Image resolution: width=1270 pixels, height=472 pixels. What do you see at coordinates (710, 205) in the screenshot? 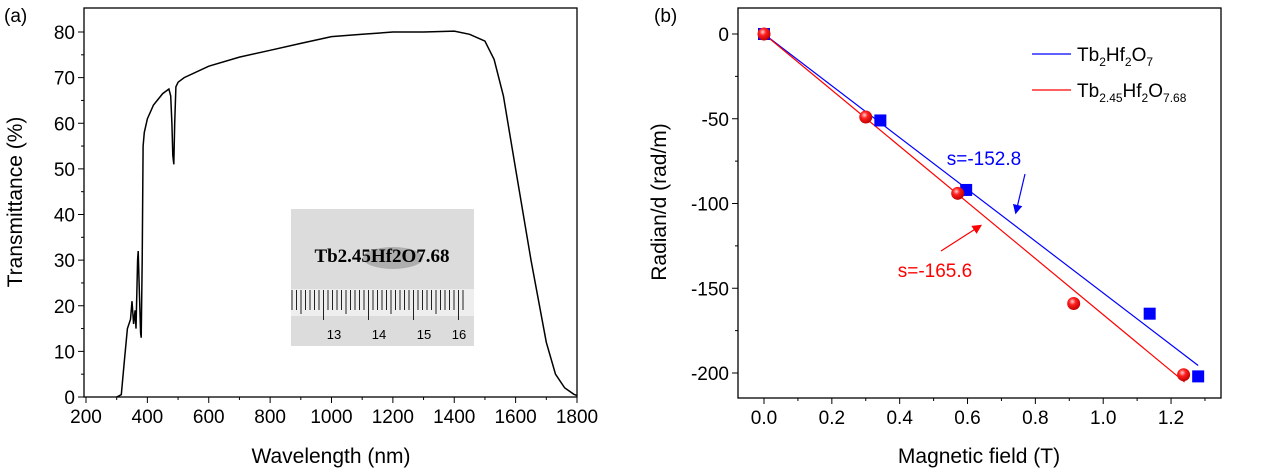
I see `y-tick-label: -100` at bounding box center [710, 205].